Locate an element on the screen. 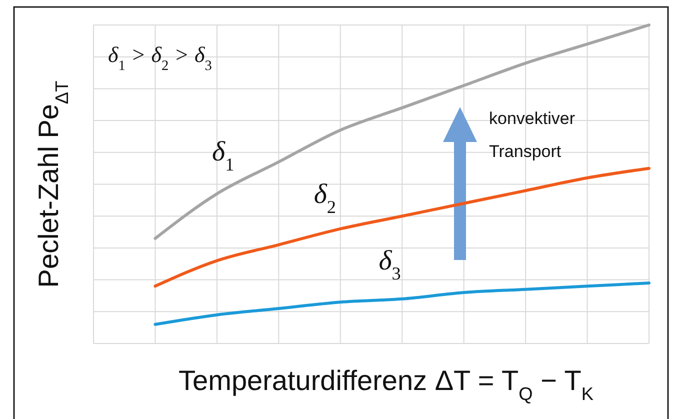  annotation: δ$_{1}$ > δ$_{2}$ > δ$_{3}$ is located at coordinates (160, 58).